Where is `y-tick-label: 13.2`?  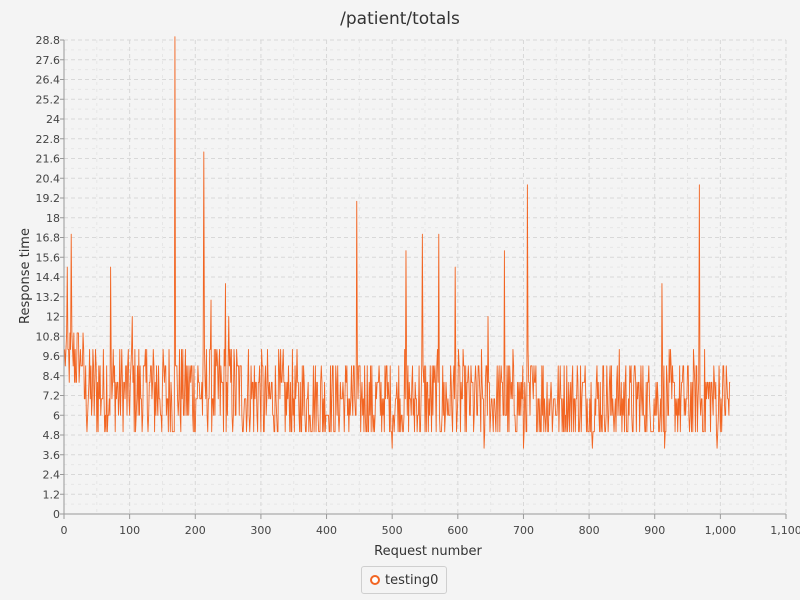
y-tick-label: 13.2 is located at coordinates (48, 297).